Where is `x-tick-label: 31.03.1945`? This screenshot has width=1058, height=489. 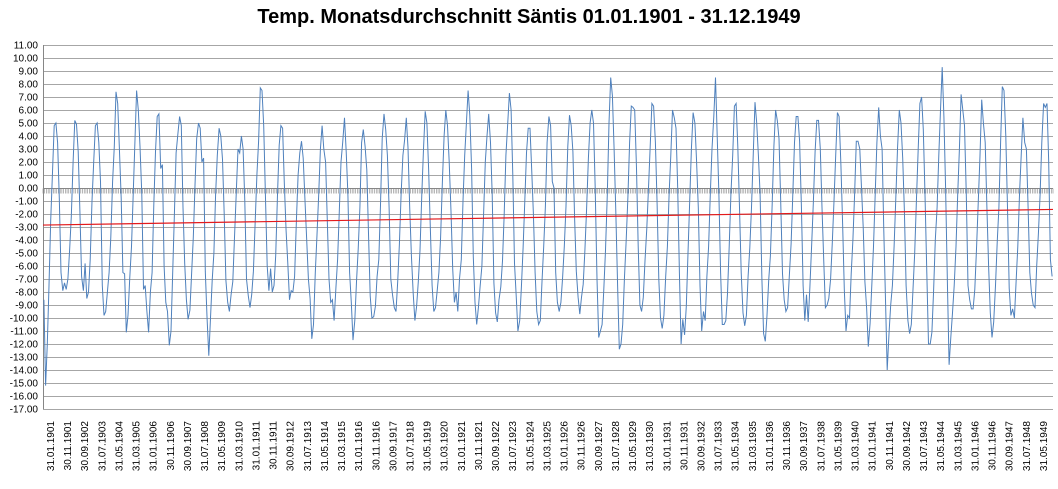
x-tick-label: 31.03.1945 is located at coordinates (958, 446).